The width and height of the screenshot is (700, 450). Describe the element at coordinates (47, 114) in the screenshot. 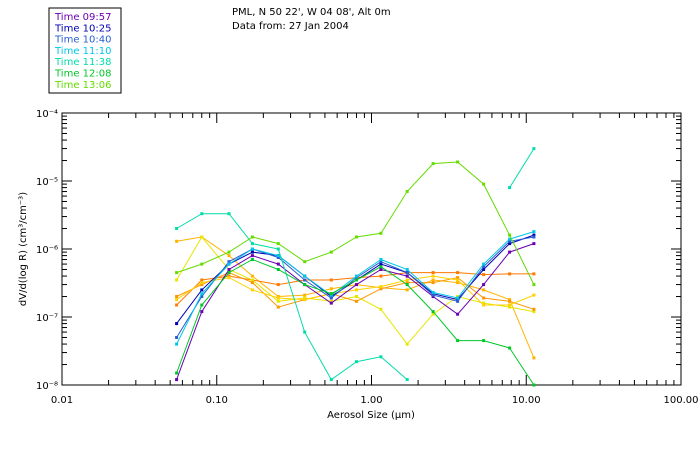

I see `y-tick-label: 10⁻⁴` at that location.